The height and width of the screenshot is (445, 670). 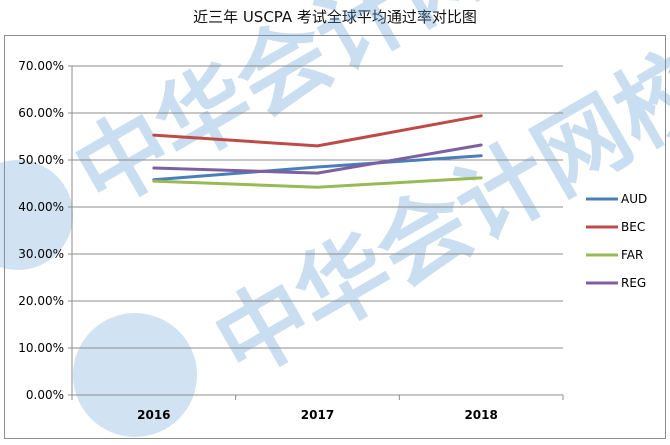 What do you see at coordinates (634, 199) in the screenshot?
I see `legend-label-aud: AUD` at bounding box center [634, 199].